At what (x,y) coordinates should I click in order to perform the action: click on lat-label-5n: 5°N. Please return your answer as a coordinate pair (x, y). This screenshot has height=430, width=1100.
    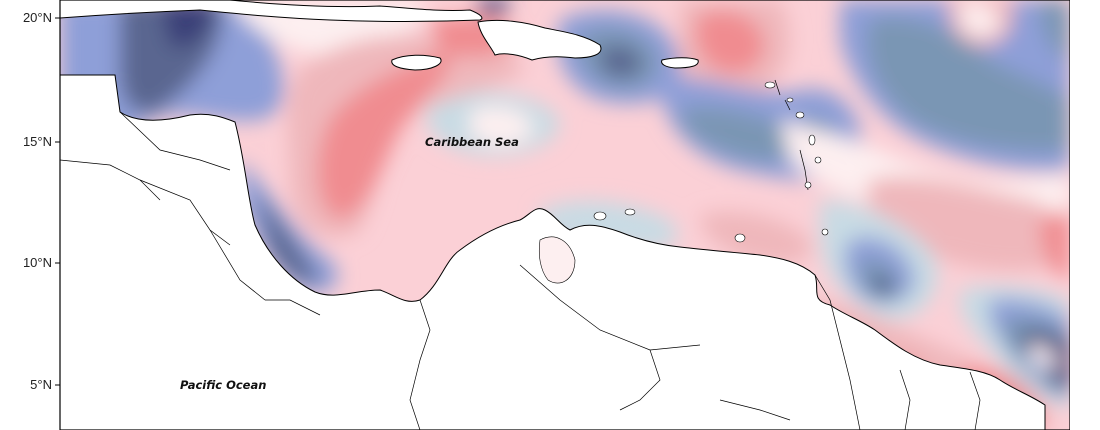
    Looking at the image, I should click on (41, 384).